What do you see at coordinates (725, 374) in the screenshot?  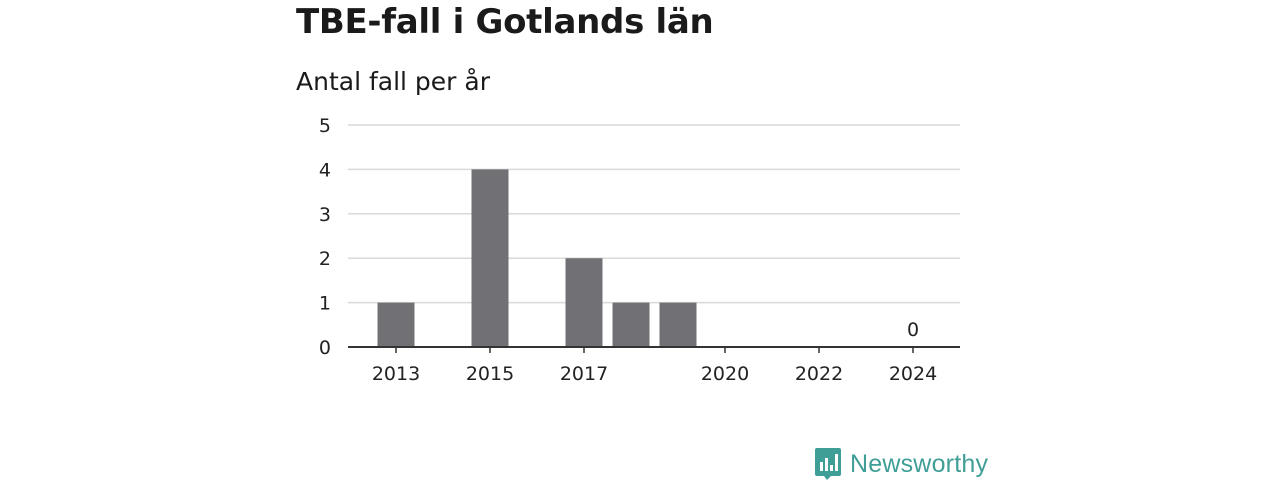 I see `x-tick-label: 2020` at bounding box center [725, 374].